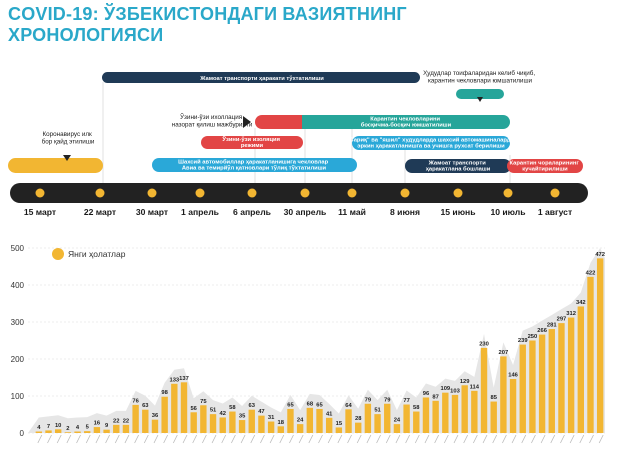  What do you see at coordinates (329, 414) in the screenshot?
I see `bar-value-label: 41` at bounding box center [329, 414].